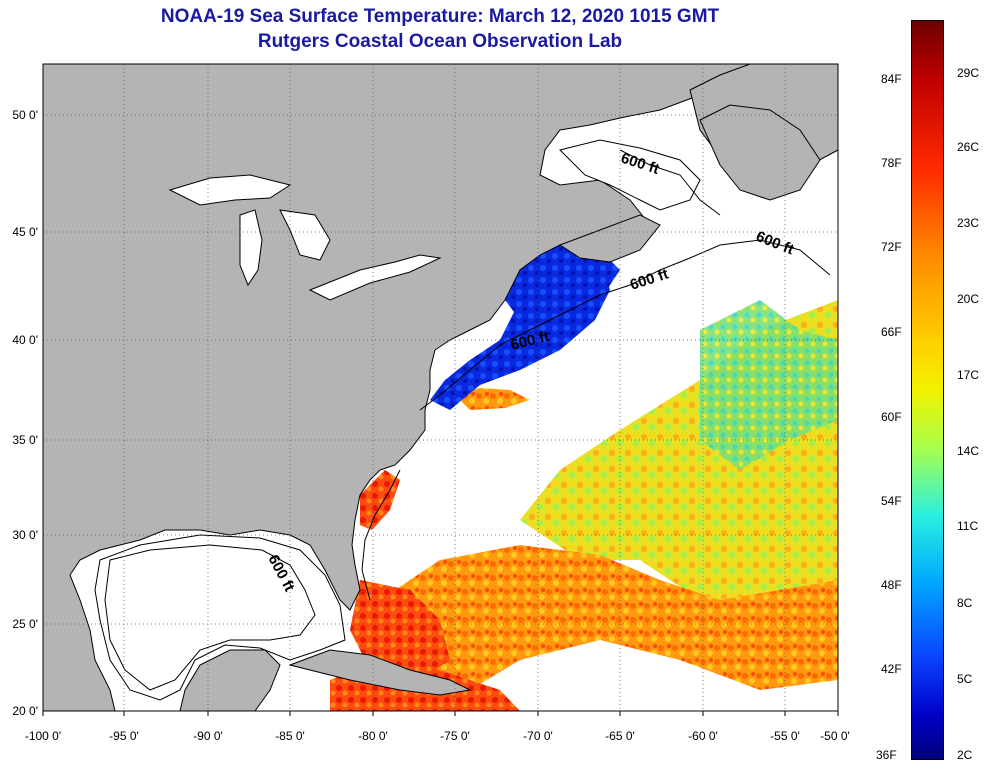 This screenshot has height=770, width=984. Describe the element at coordinates (380, 672) in the screenshot. I see `land-cuba` at that location.